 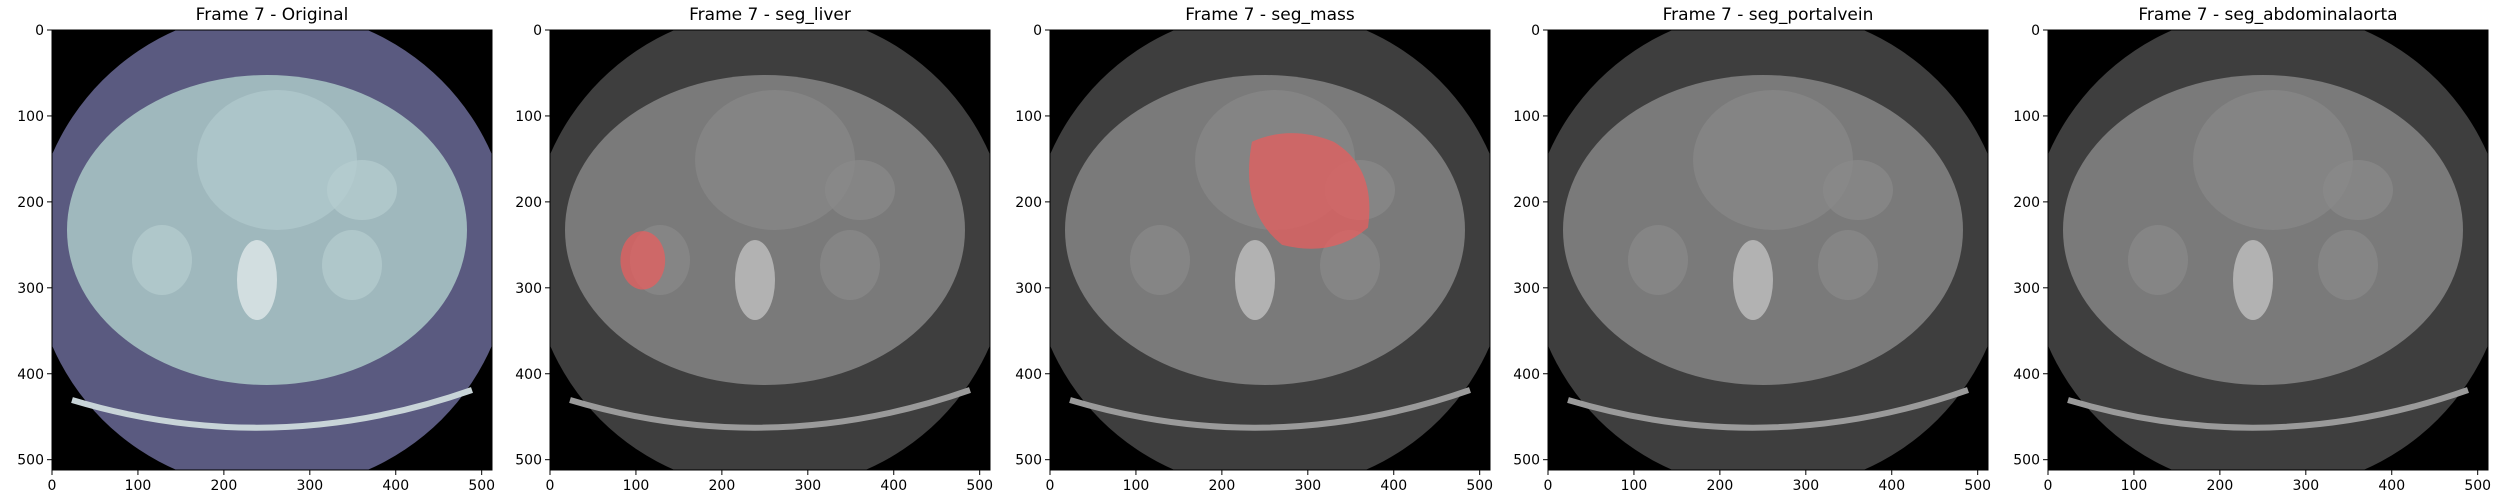 I want to click on abdomen-cross-section, so click(x=1265, y=230).